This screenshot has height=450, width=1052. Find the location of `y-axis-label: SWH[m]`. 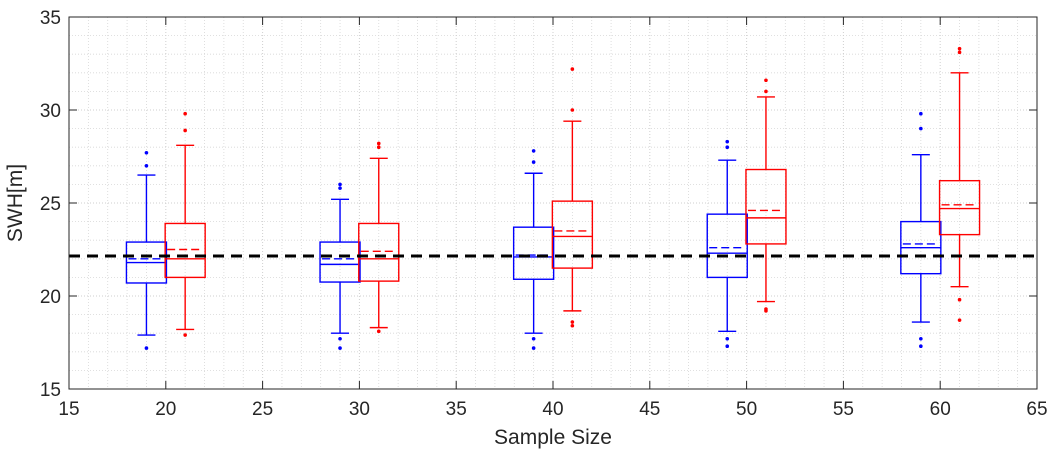

y-axis-label: SWH[m] is located at coordinates (15, 203).